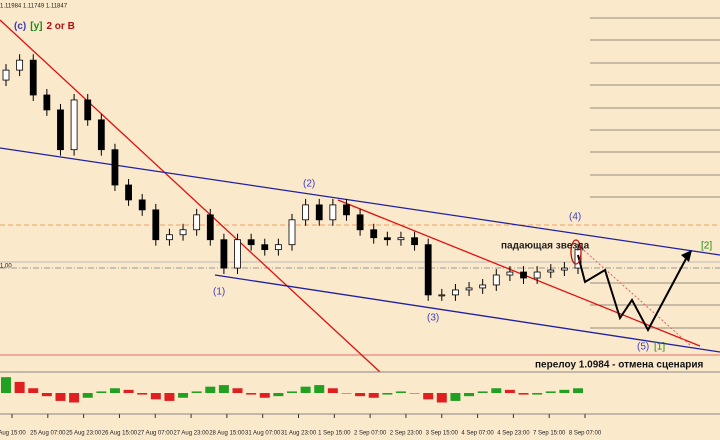  Describe the element at coordinates (60, 26) in the screenshot. I see `title-part: 2 or B` at that location.